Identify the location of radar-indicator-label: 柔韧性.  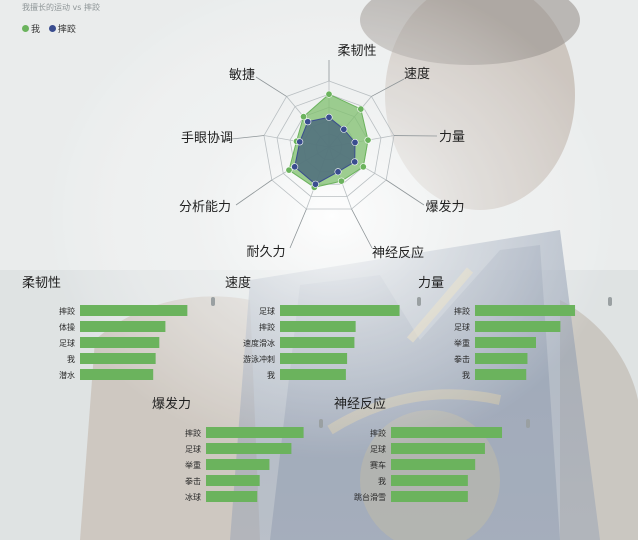
(356, 51).